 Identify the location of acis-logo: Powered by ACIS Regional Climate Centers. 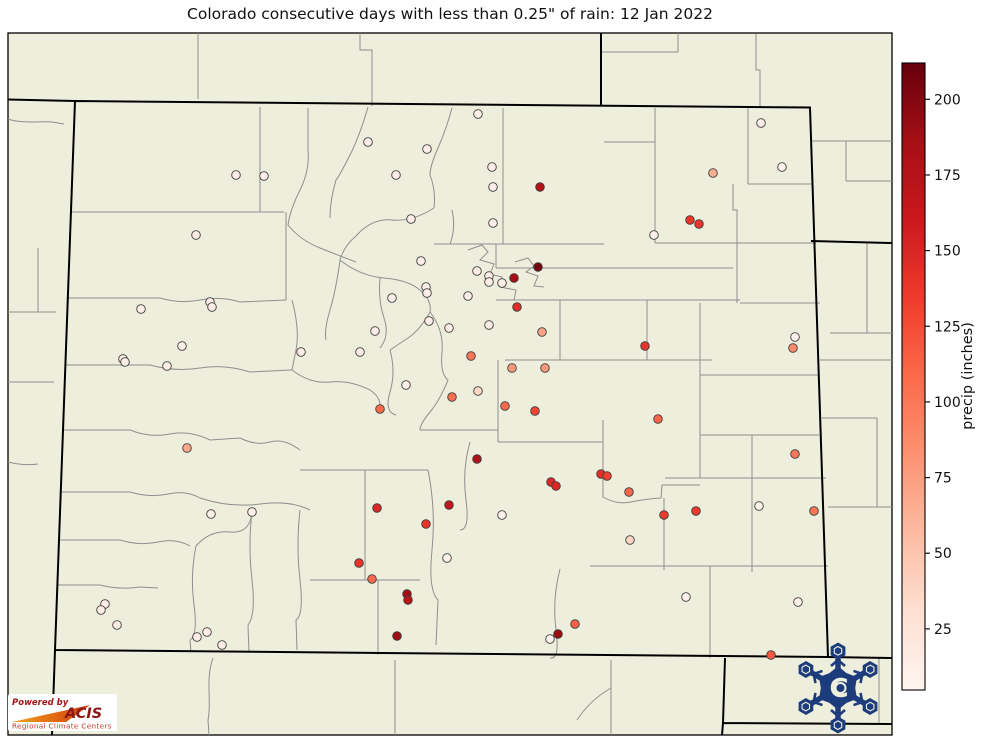
(62, 712).